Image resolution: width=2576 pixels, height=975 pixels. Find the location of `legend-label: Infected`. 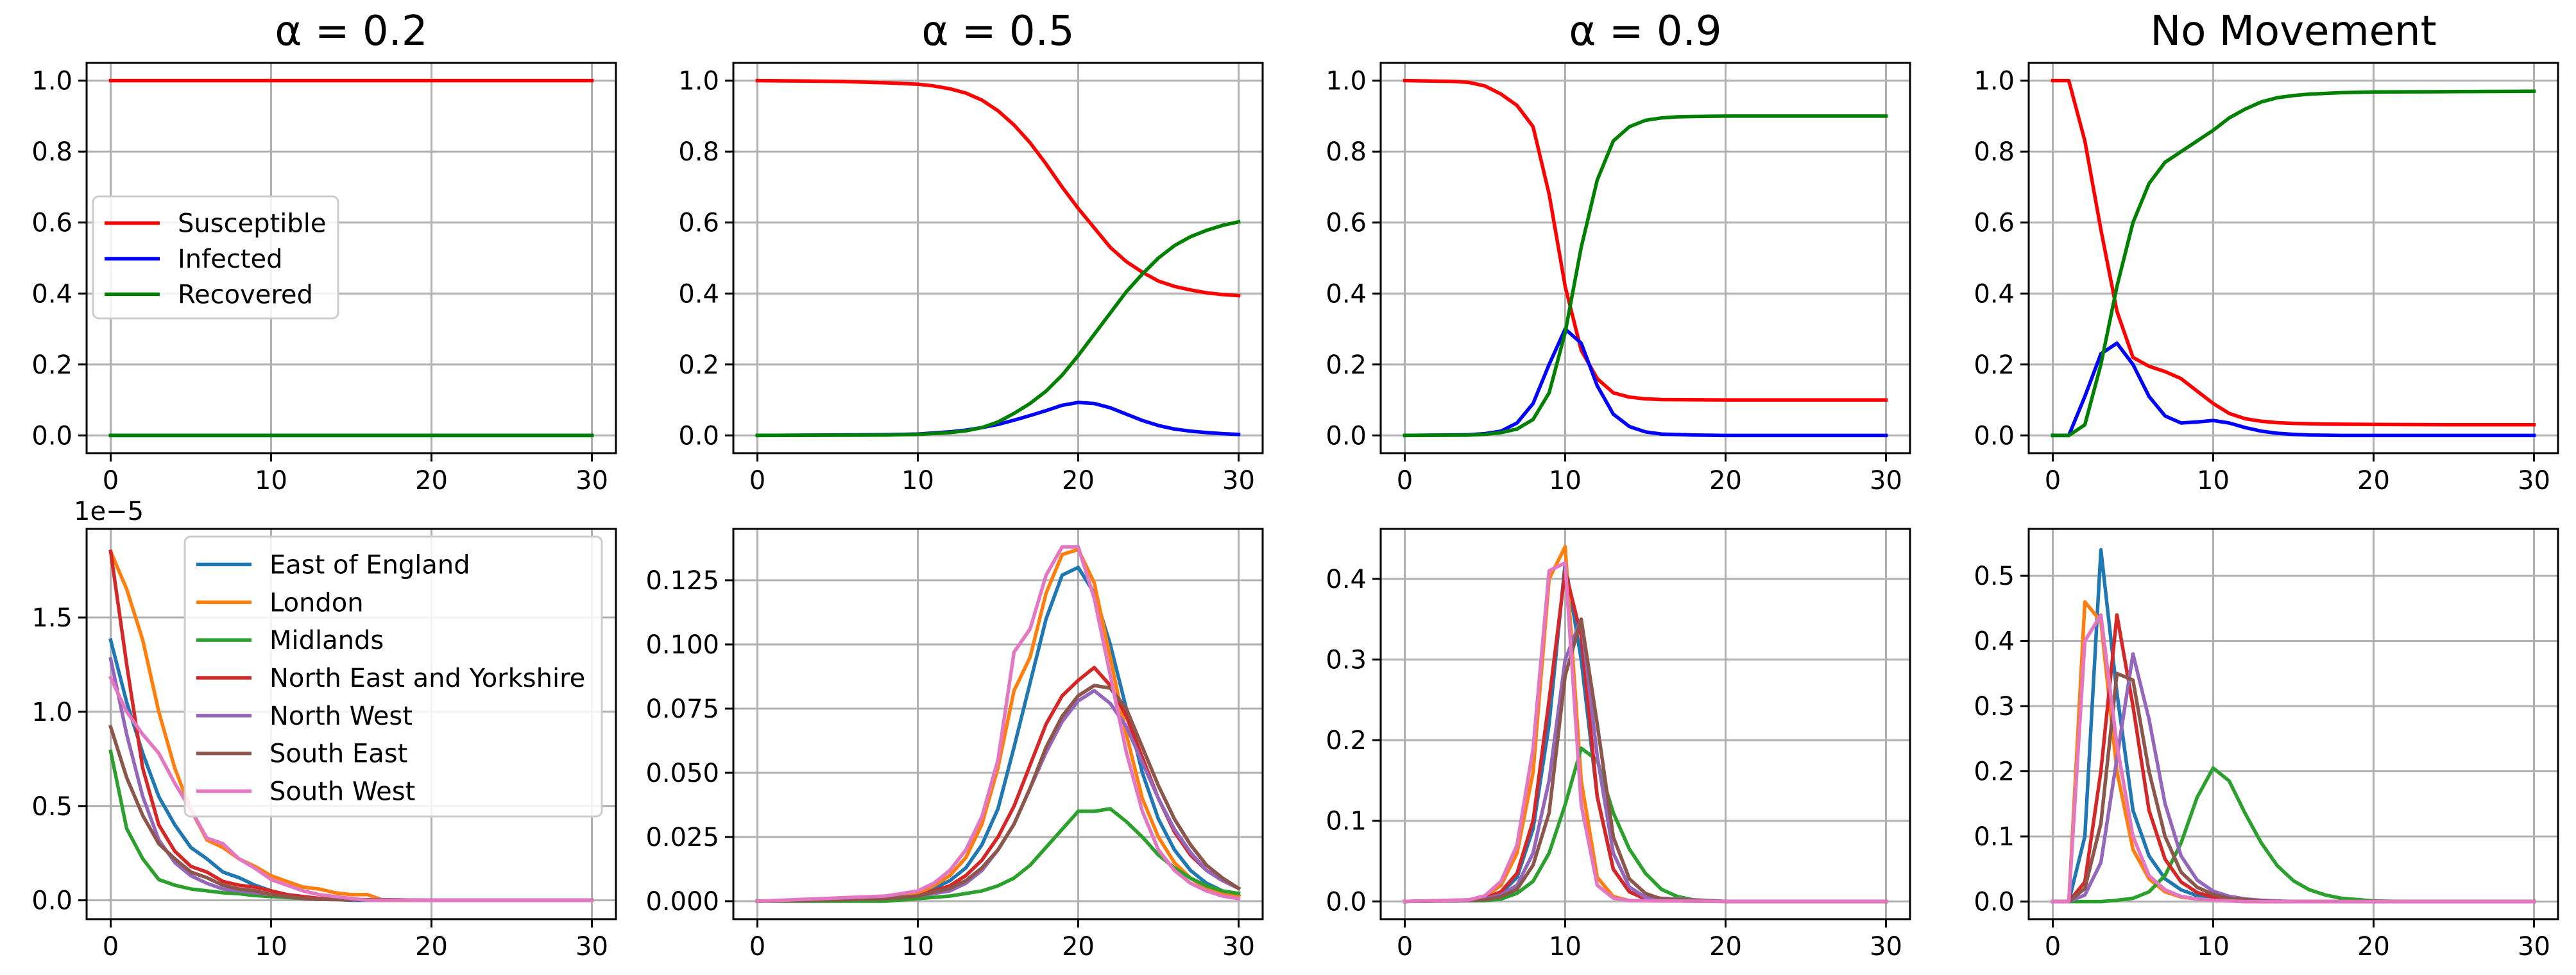

legend-label: Infected is located at coordinates (231, 259).